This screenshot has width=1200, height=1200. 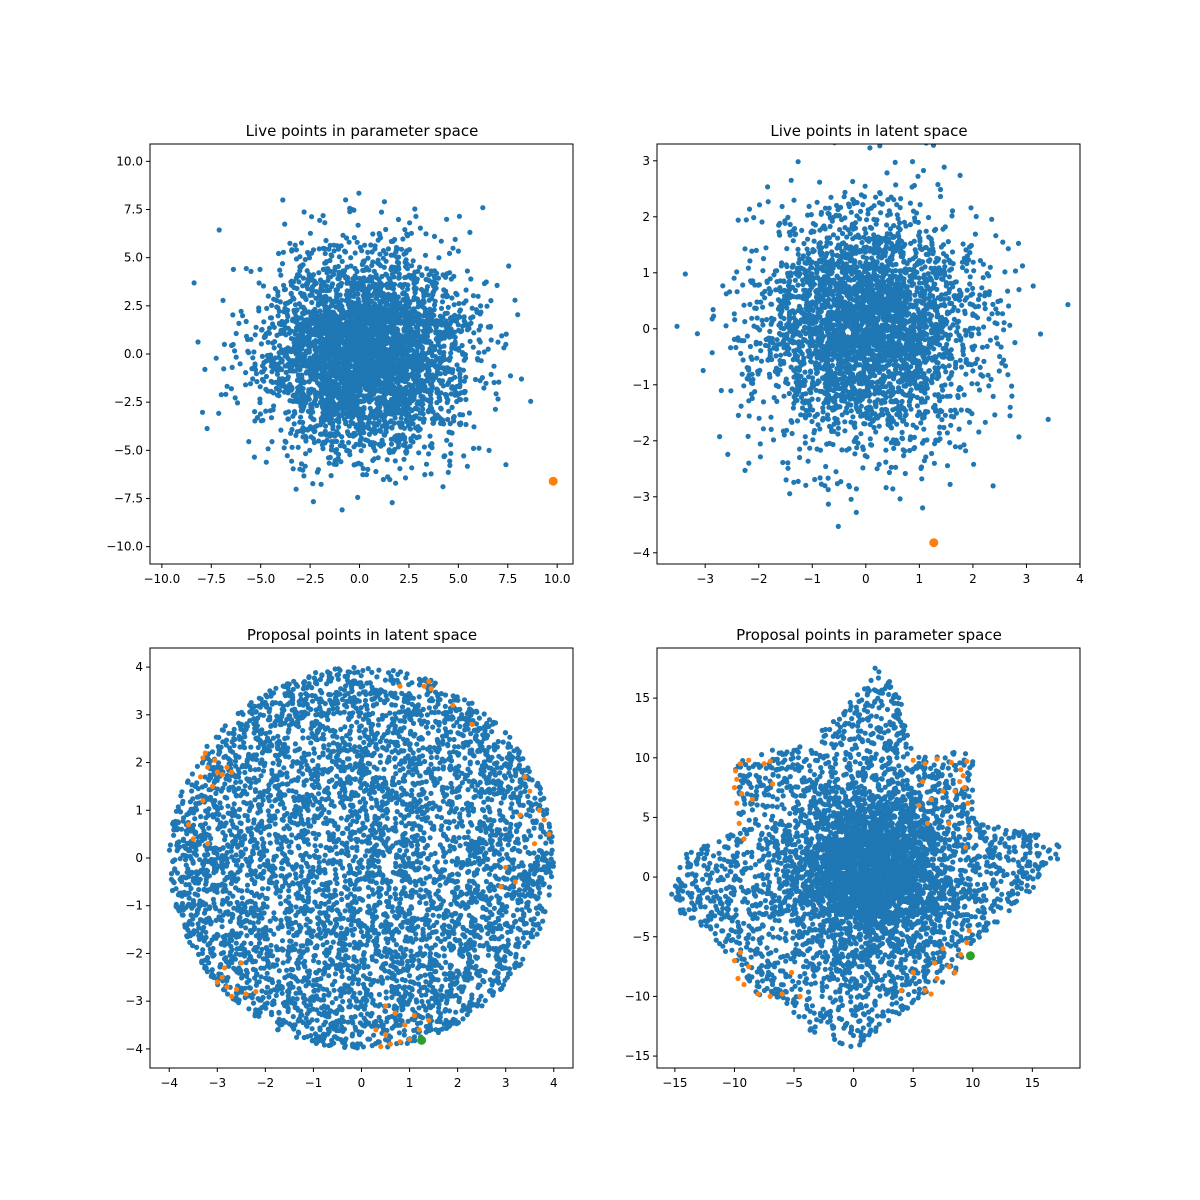 What do you see at coordinates (128, 354) in the screenshot?
I see `y-axis: 10.07.55.02.50.0−2.5−5.0−7.5−10.0` at bounding box center [128, 354].